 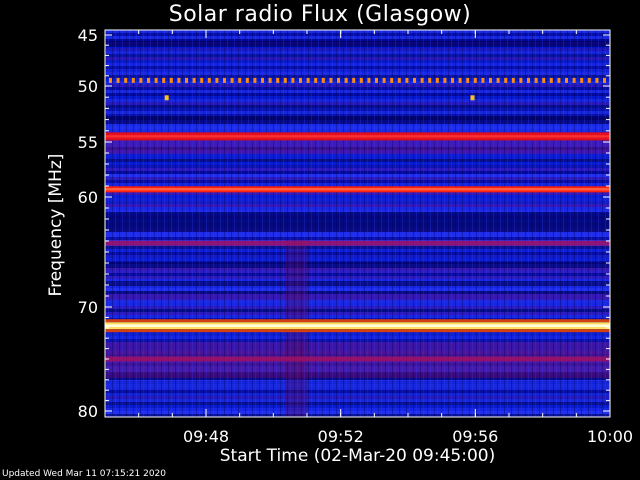 What do you see at coordinates (88, 197) in the screenshot?
I see `y-tick-label: 60` at bounding box center [88, 197].